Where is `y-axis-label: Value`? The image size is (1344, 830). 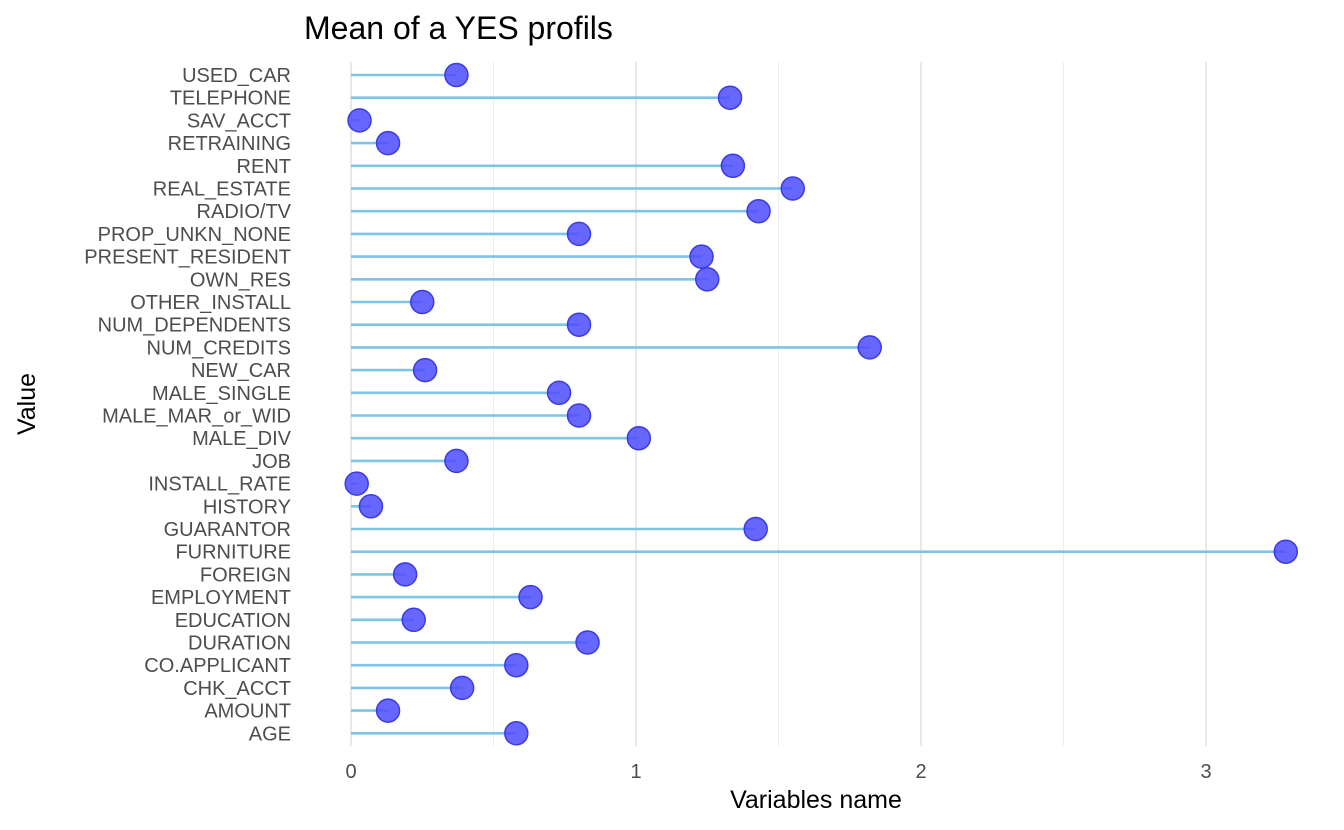
y-axis-label: Value is located at coordinates (27, 404).